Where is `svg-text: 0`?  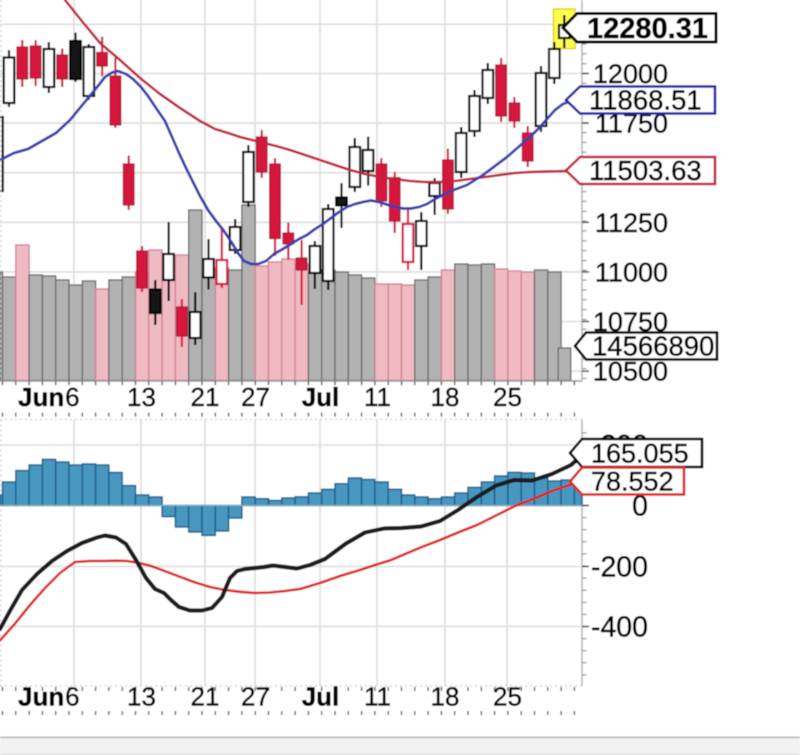
svg-text: 0 is located at coordinates (640, 507).